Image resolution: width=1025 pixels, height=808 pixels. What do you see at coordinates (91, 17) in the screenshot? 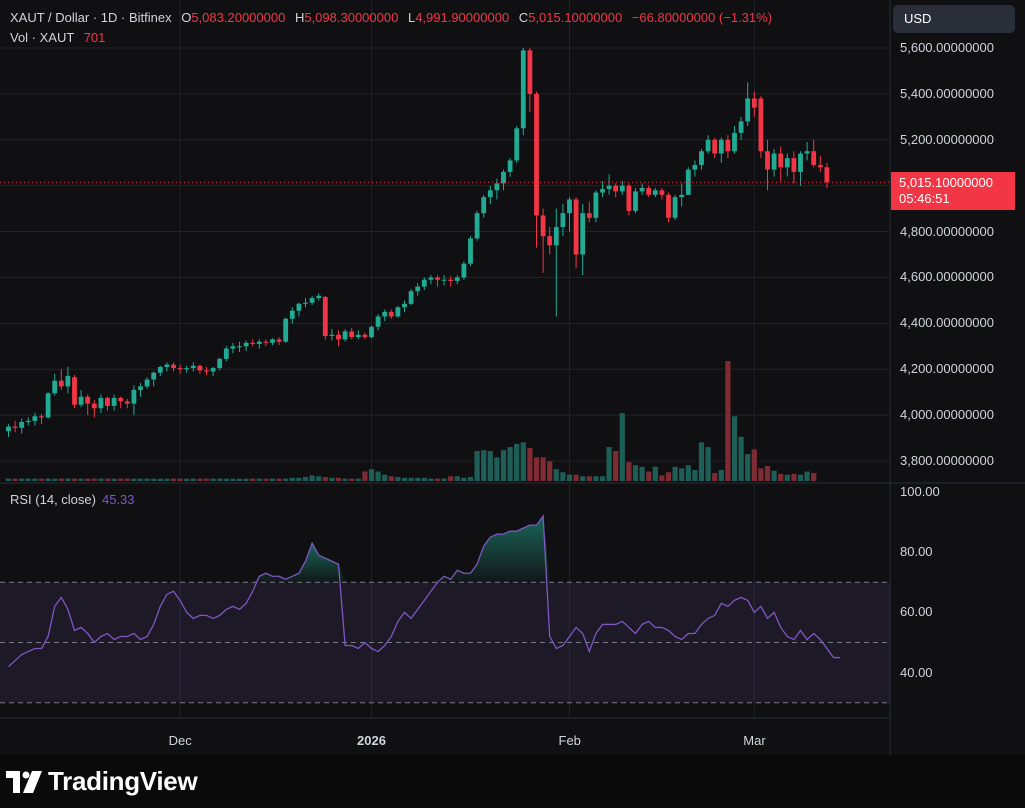
I see `symbol-title: XAUT / Dollar · 1D · Bitfinex` at bounding box center [91, 17].